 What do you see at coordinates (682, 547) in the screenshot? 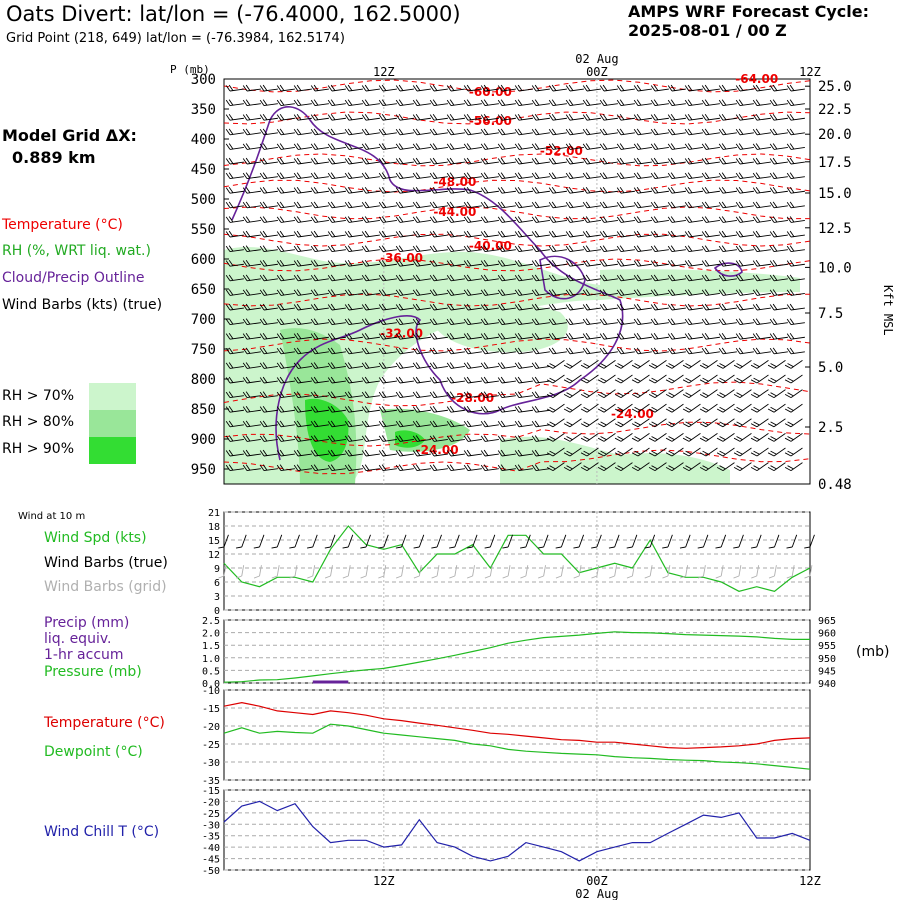
I see `wind-barb-10m-flag` at bounding box center [682, 547].